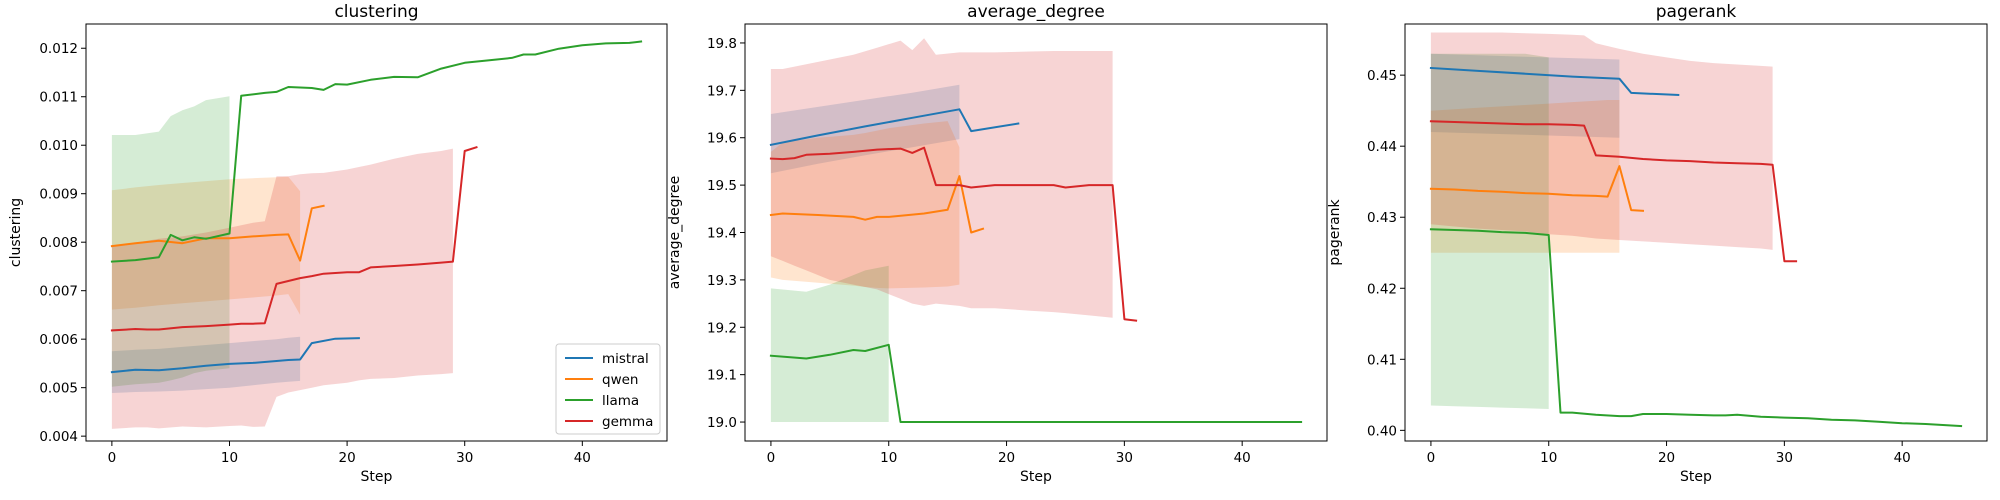 The width and height of the screenshot is (2000, 500). What do you see at coordinates (722, 234) in the screenshot?
I see `y-tick-label: 19.4` at bounding box center [722, 234].